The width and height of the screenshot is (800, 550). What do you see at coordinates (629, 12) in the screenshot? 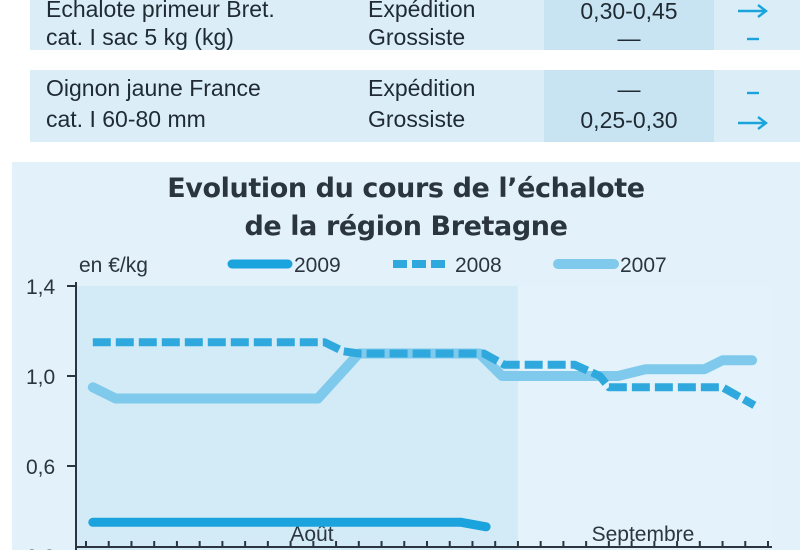
I see `price-expedition: 0,30-0,45` at bounding box center [629, 12].